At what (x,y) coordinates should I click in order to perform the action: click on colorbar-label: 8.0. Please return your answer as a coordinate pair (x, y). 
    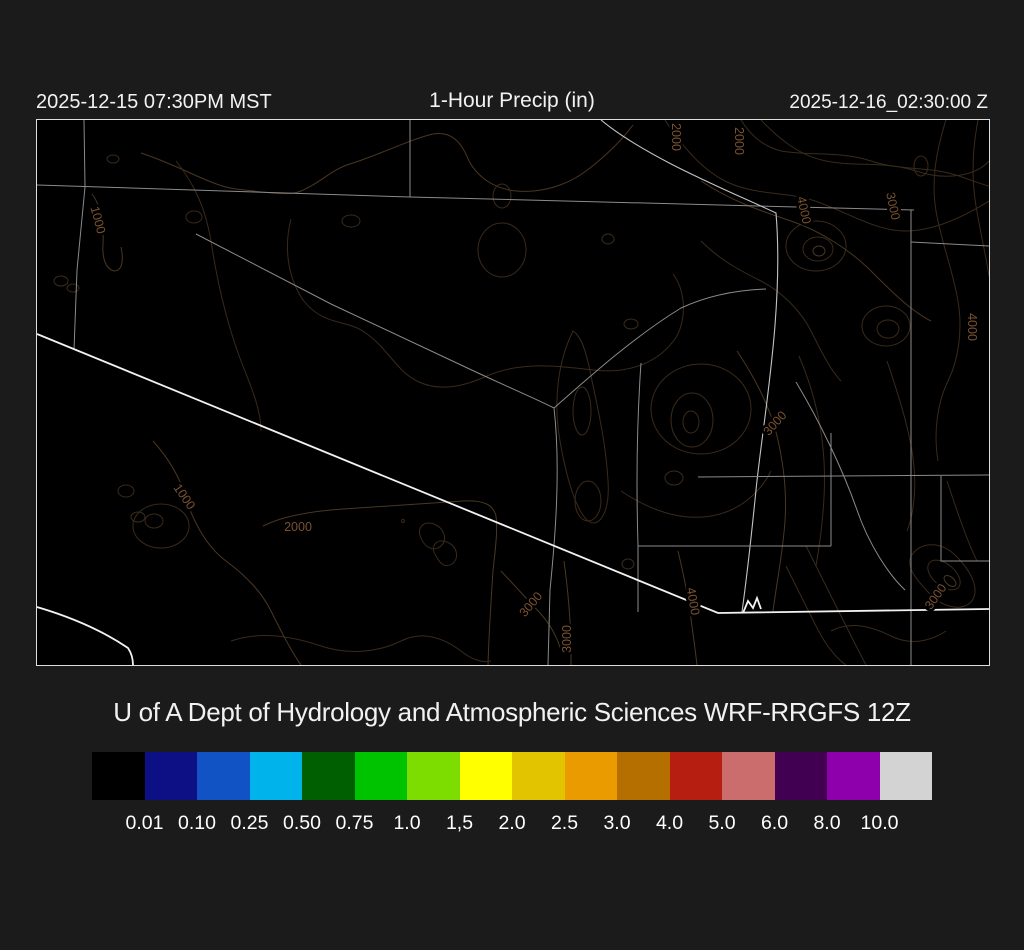
    Looking at the image, I should click on (827, 823).